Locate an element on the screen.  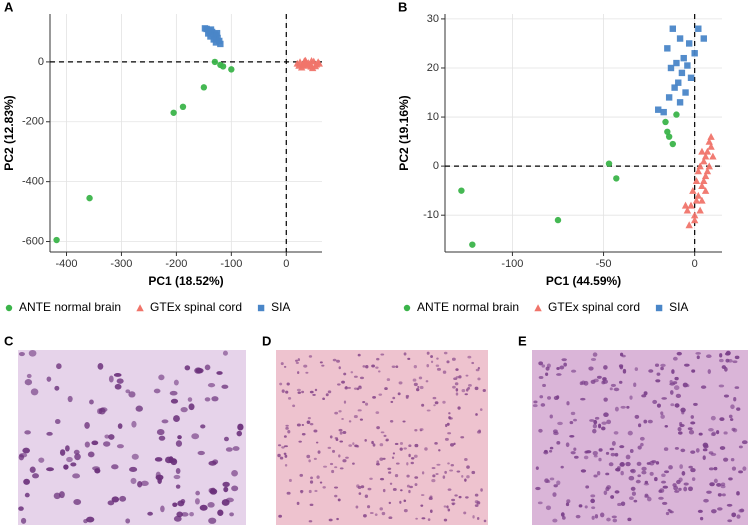
x-tick-label: 0 is located at coordinates (695, 264).